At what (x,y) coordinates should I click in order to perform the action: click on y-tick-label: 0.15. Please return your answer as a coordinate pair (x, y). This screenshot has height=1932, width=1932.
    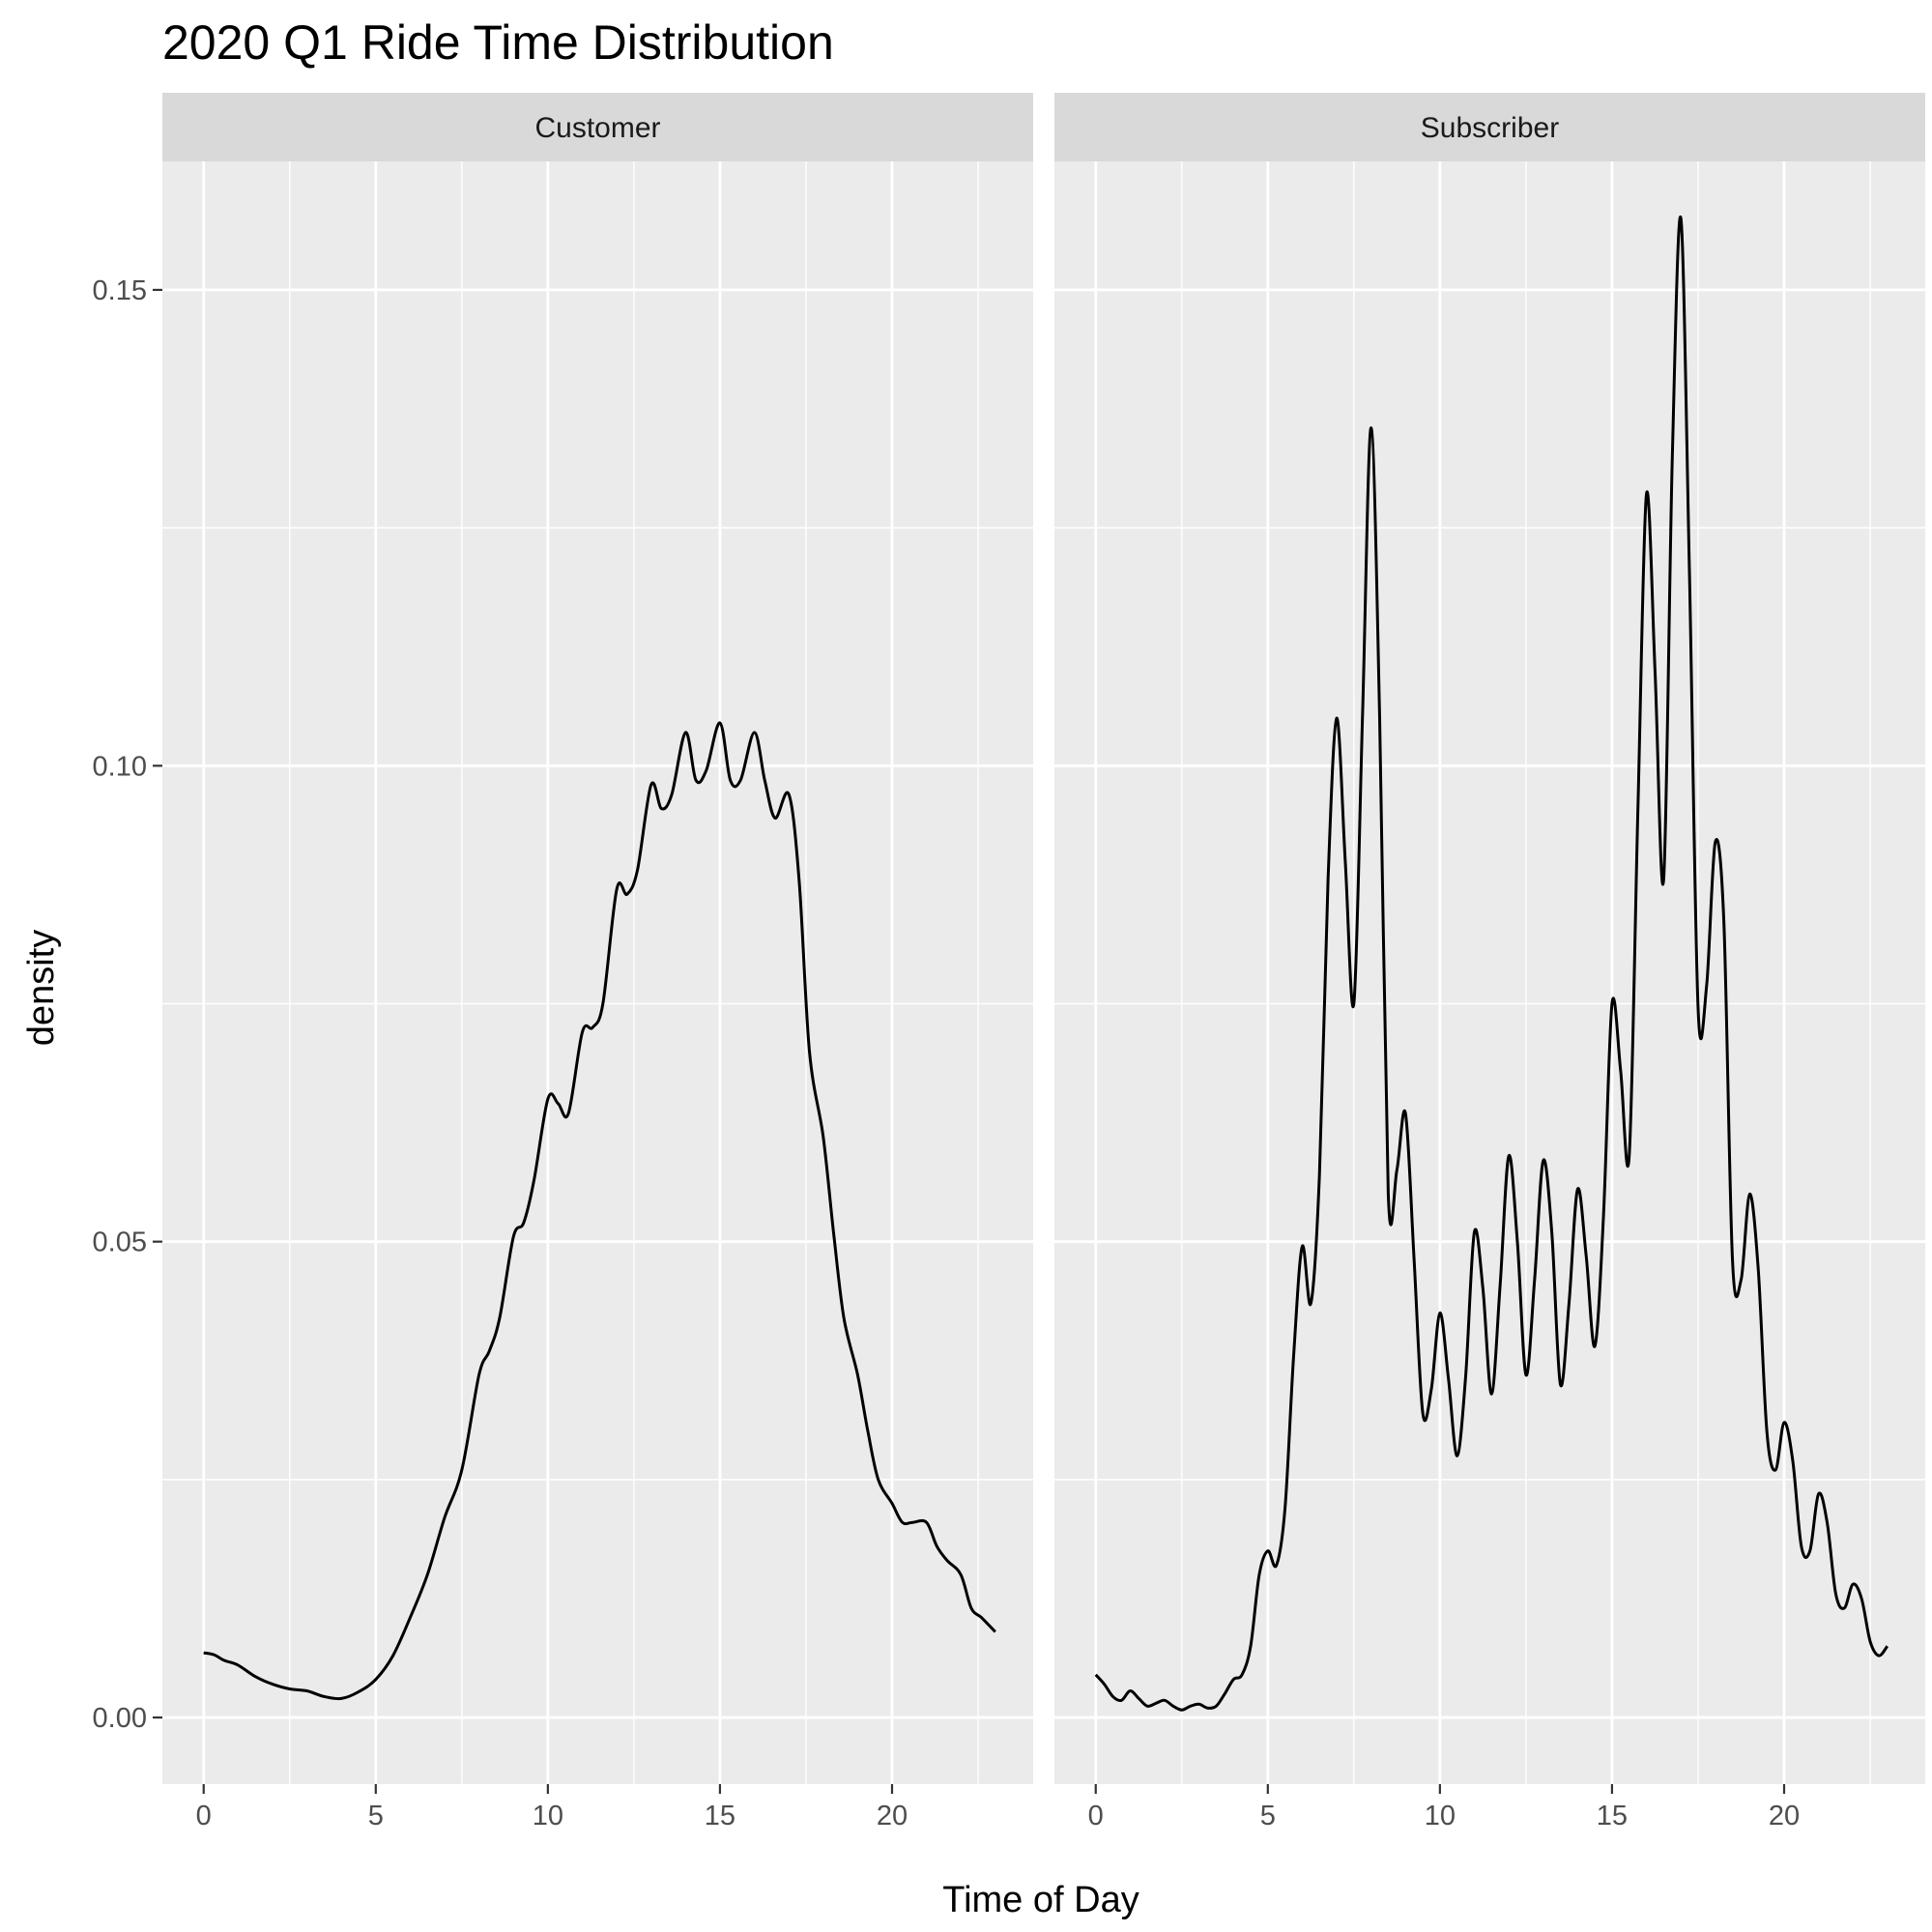
    Looking at the image, I should click on (120, 290).